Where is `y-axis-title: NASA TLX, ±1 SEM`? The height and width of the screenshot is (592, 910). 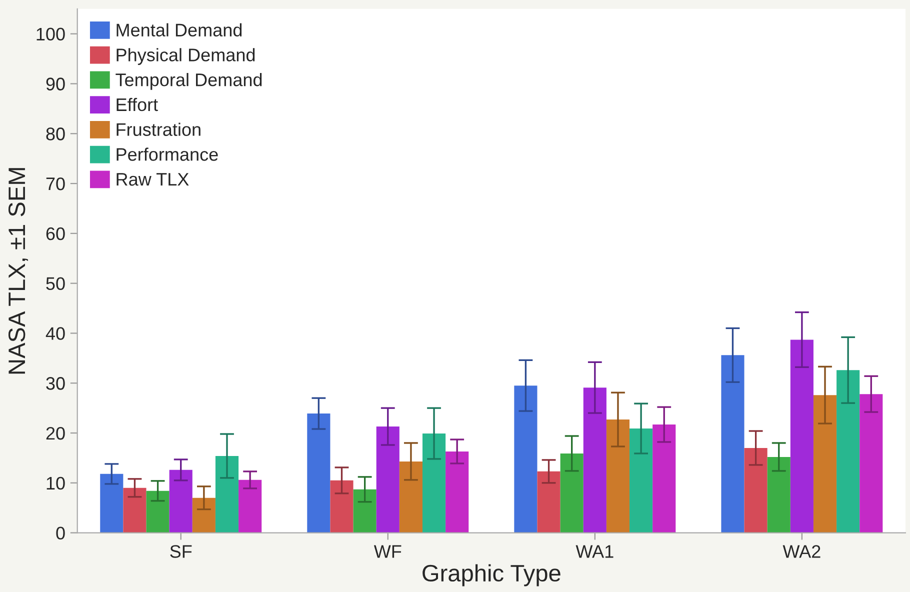
y-axis-title: NASA TLX, ±1 SEM is located at coordinates (18, 271).